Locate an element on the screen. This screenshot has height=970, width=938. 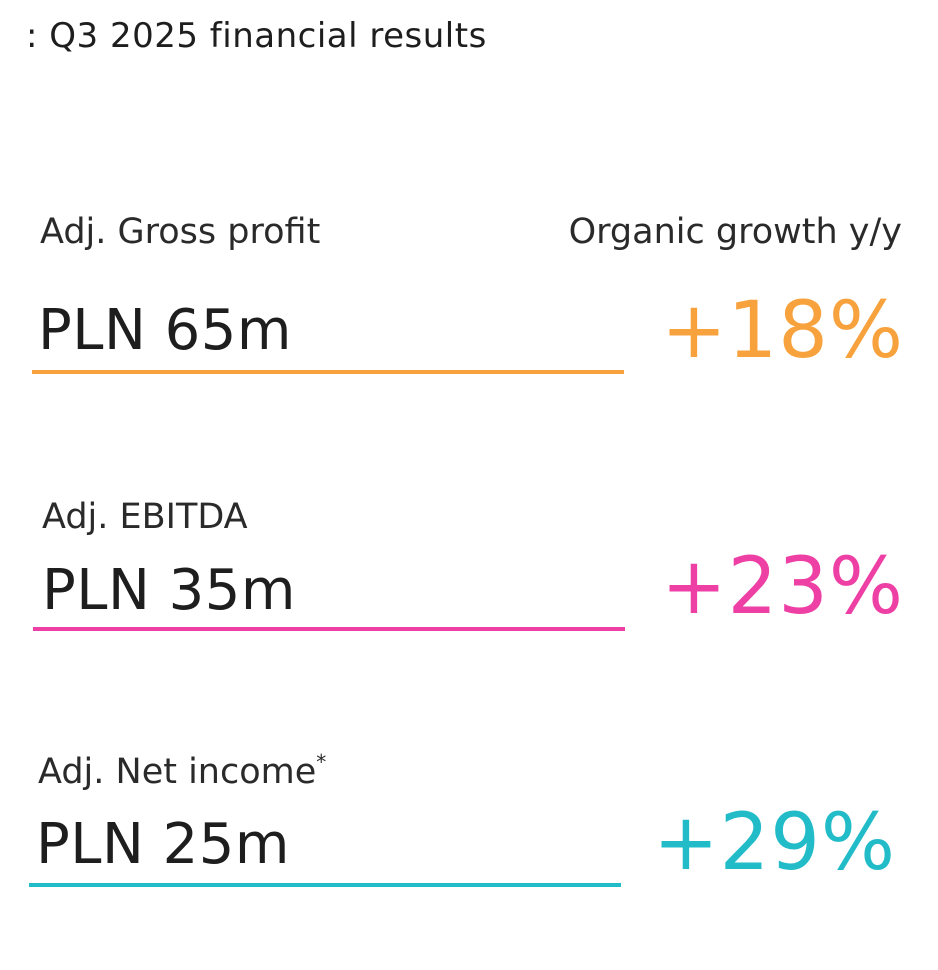
metric-label: Adj. EBITDA is located at coordinates (145, 517).